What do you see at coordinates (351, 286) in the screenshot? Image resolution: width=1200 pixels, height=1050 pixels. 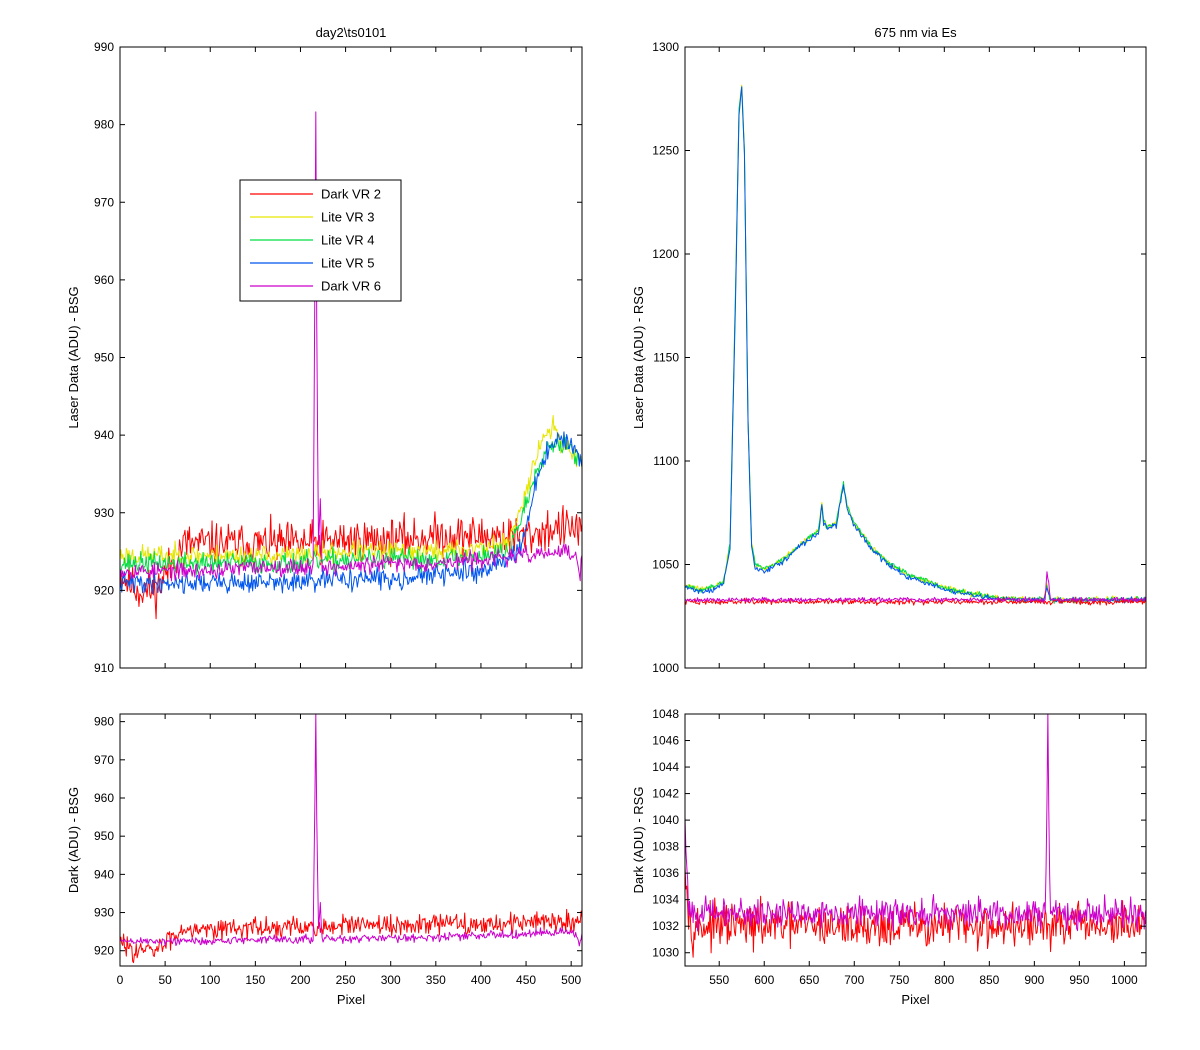 I see `legend-label: Dark VR 6` at bounding box center [351, 286].